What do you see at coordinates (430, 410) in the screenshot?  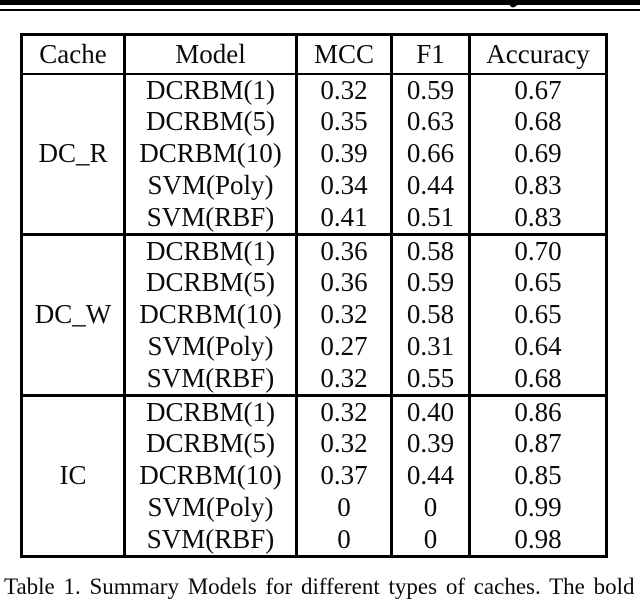 I see `f1-cell: 0.40` at bounding box center [430, 410].